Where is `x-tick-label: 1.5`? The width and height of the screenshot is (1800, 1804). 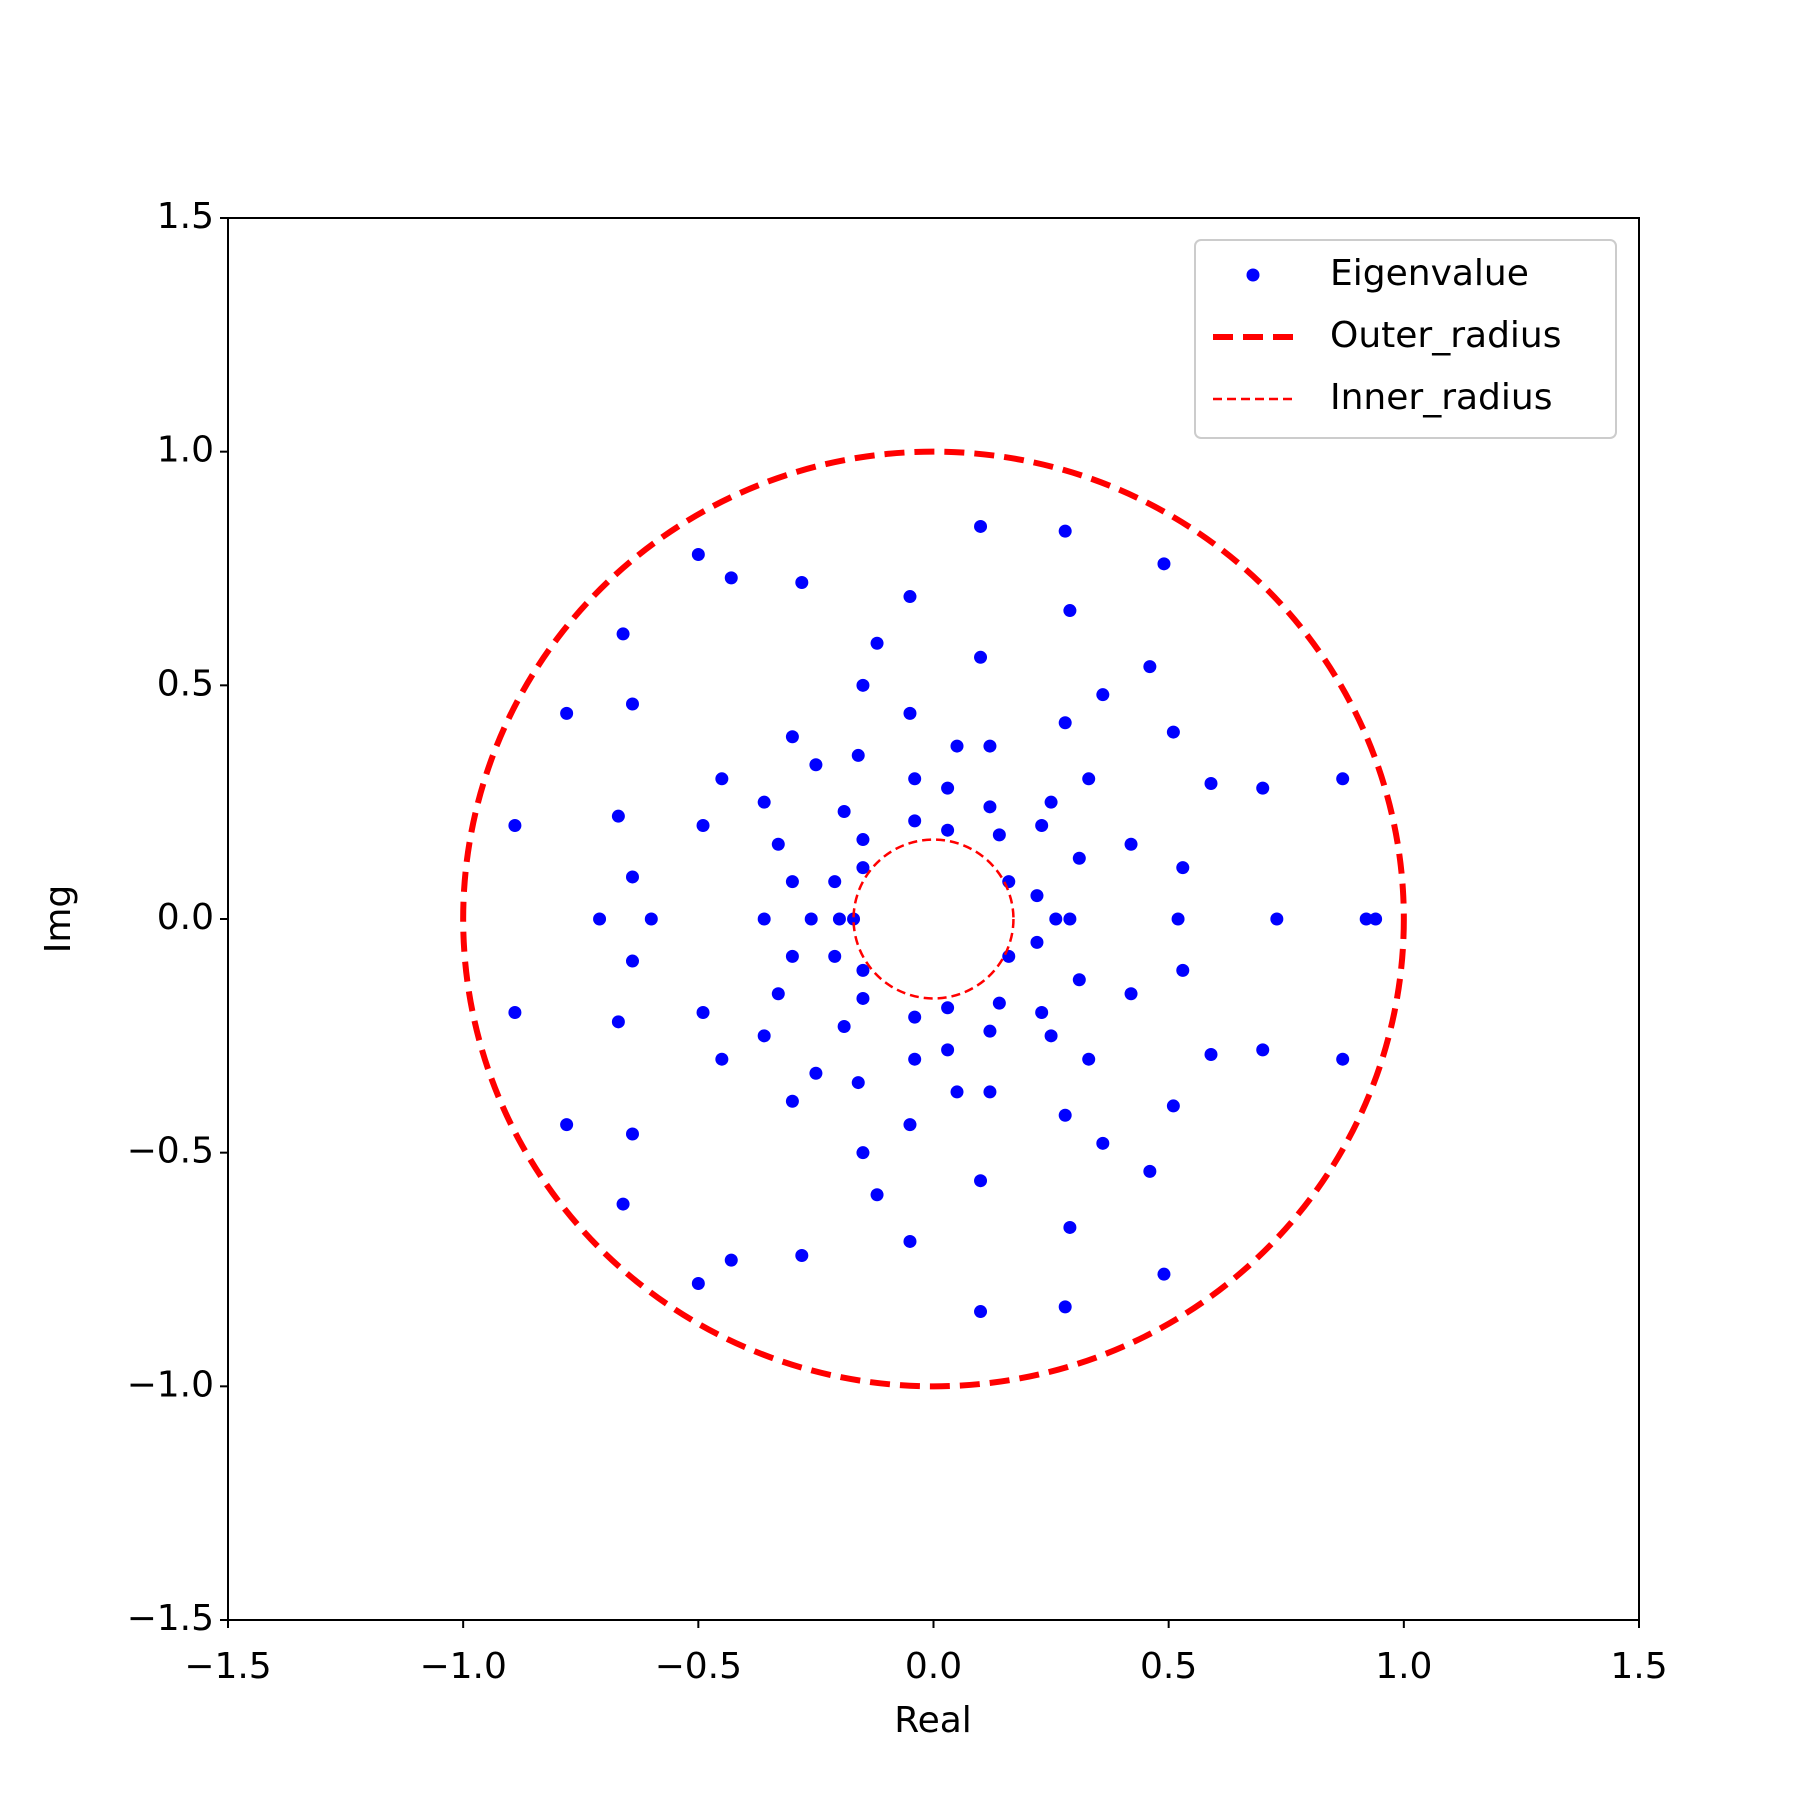 x-tick-label: 1.5 is located at coordinates (1638, 1666).